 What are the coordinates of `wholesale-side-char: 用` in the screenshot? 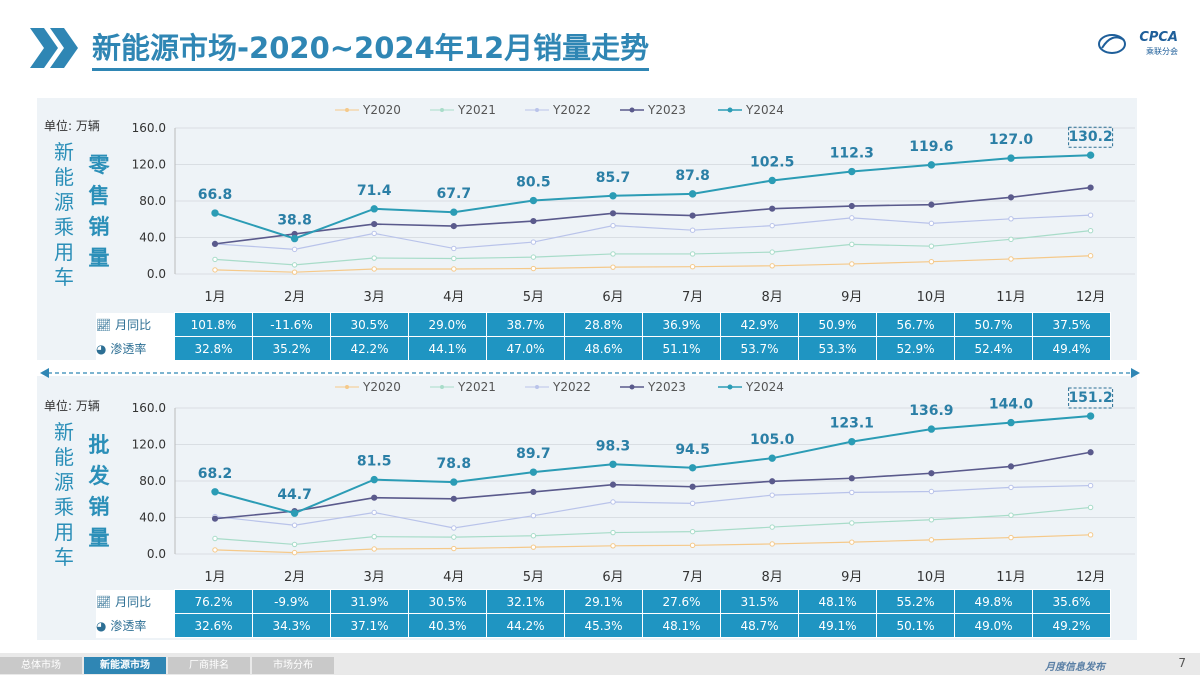 It's located at (64, 532).